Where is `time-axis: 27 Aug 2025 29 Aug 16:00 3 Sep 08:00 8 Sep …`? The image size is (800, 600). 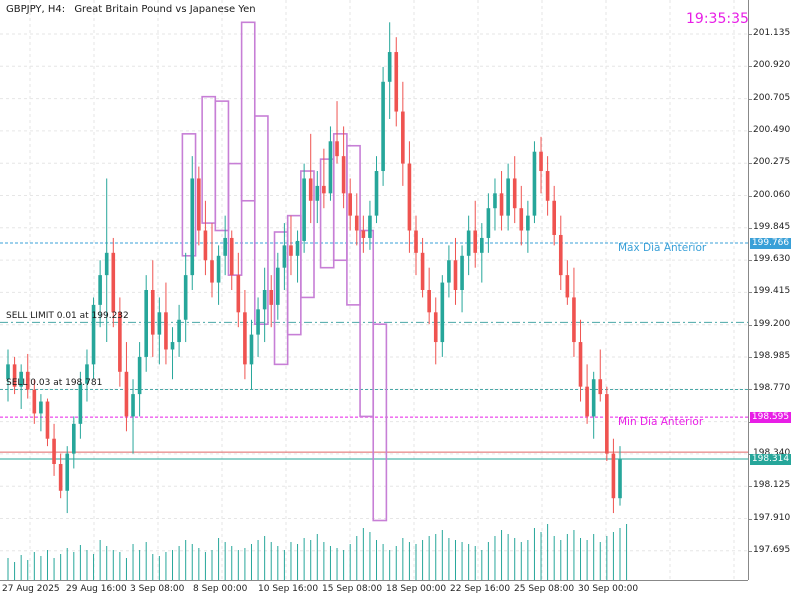
time-axis: 27 Aug 2025 29 Aug 16:00 3 Sep 08:00 8 Sep … is located at coordinates (374, 590).